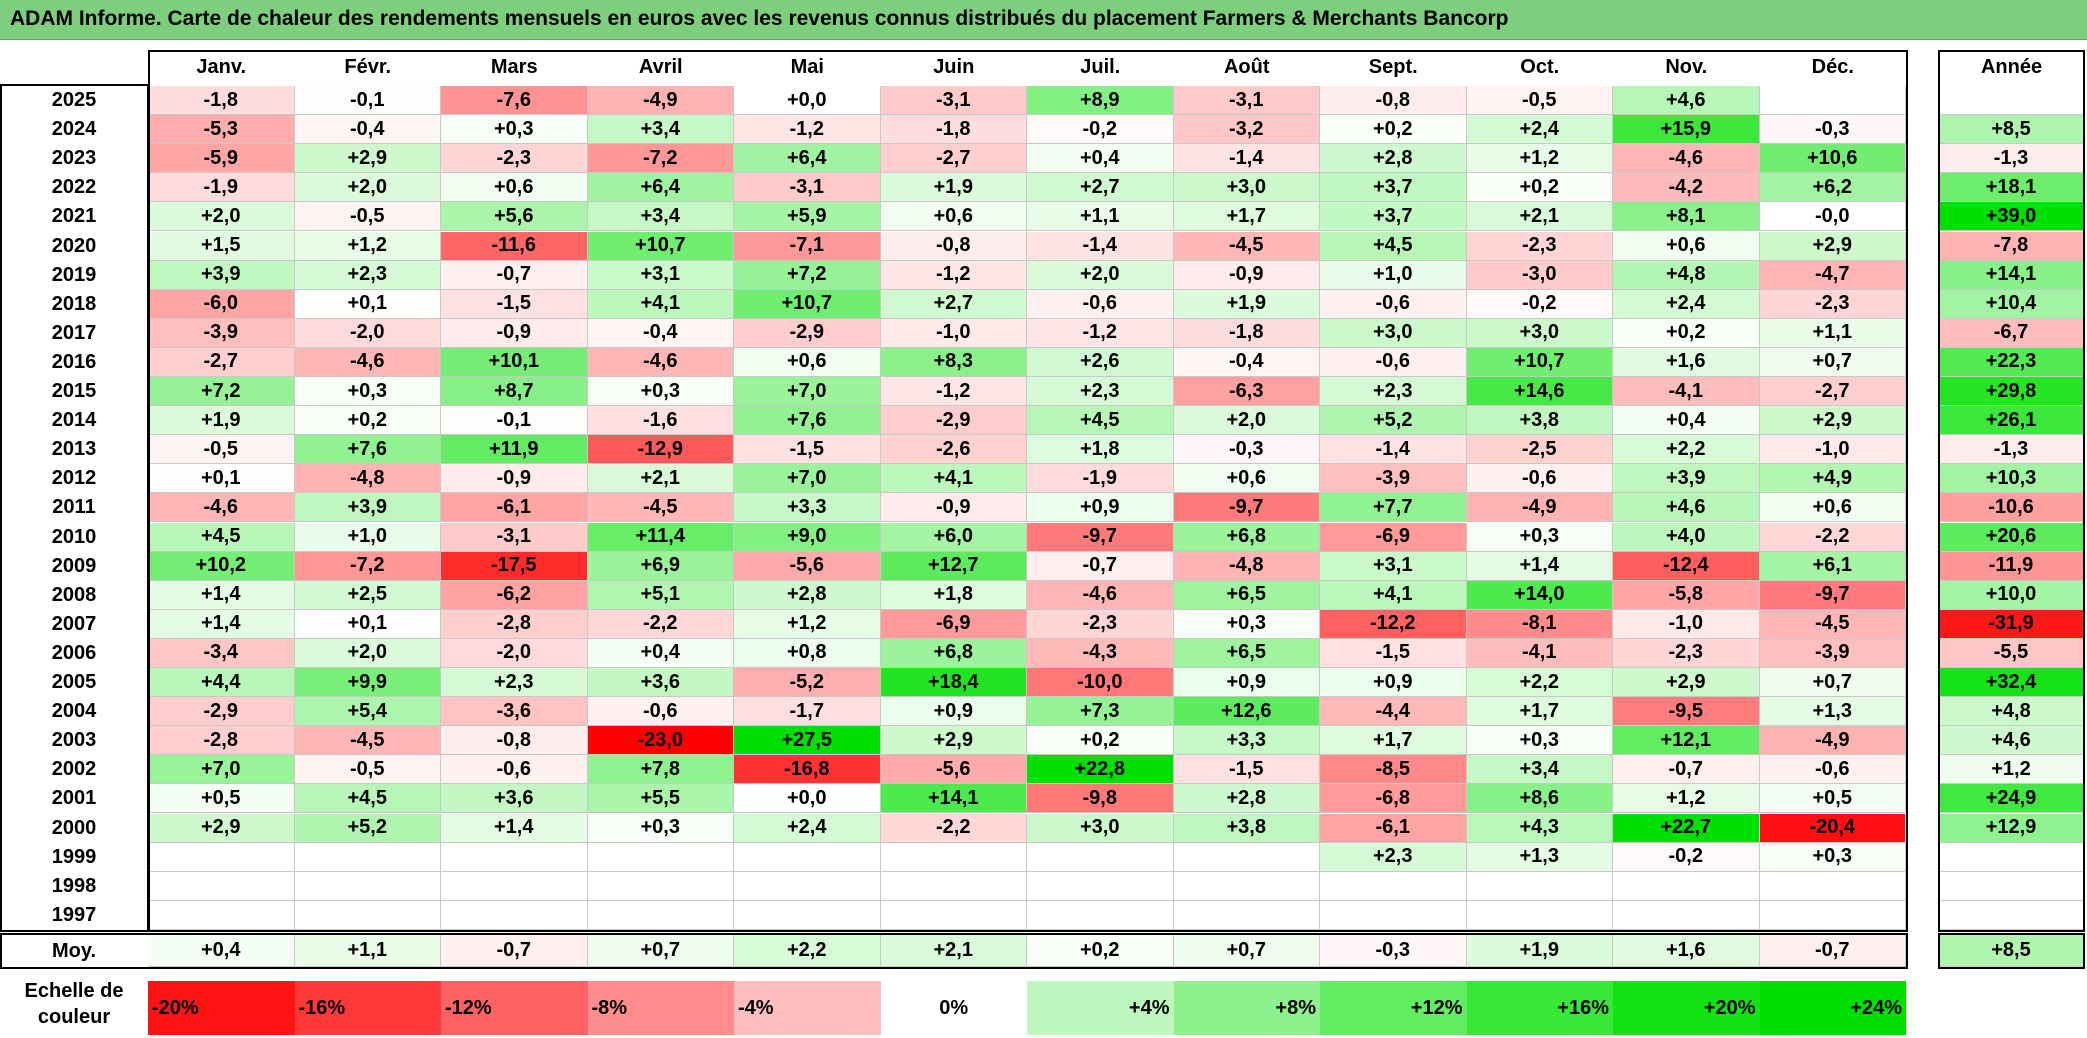 The height and width of the screenshot is (1038, 2087). Describe the element at coordinates (367, 537) in the screenshot. I see `heatmap-cell: +1,0` at that location.